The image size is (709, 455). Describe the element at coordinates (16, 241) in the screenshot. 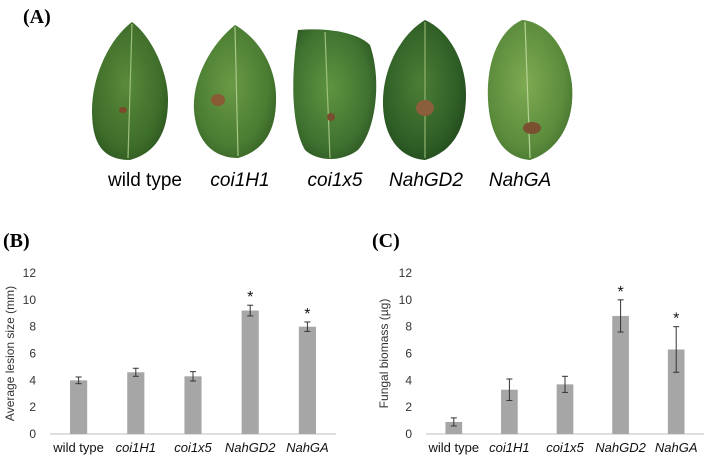

I see `panel-label-b: (B)` at that location.